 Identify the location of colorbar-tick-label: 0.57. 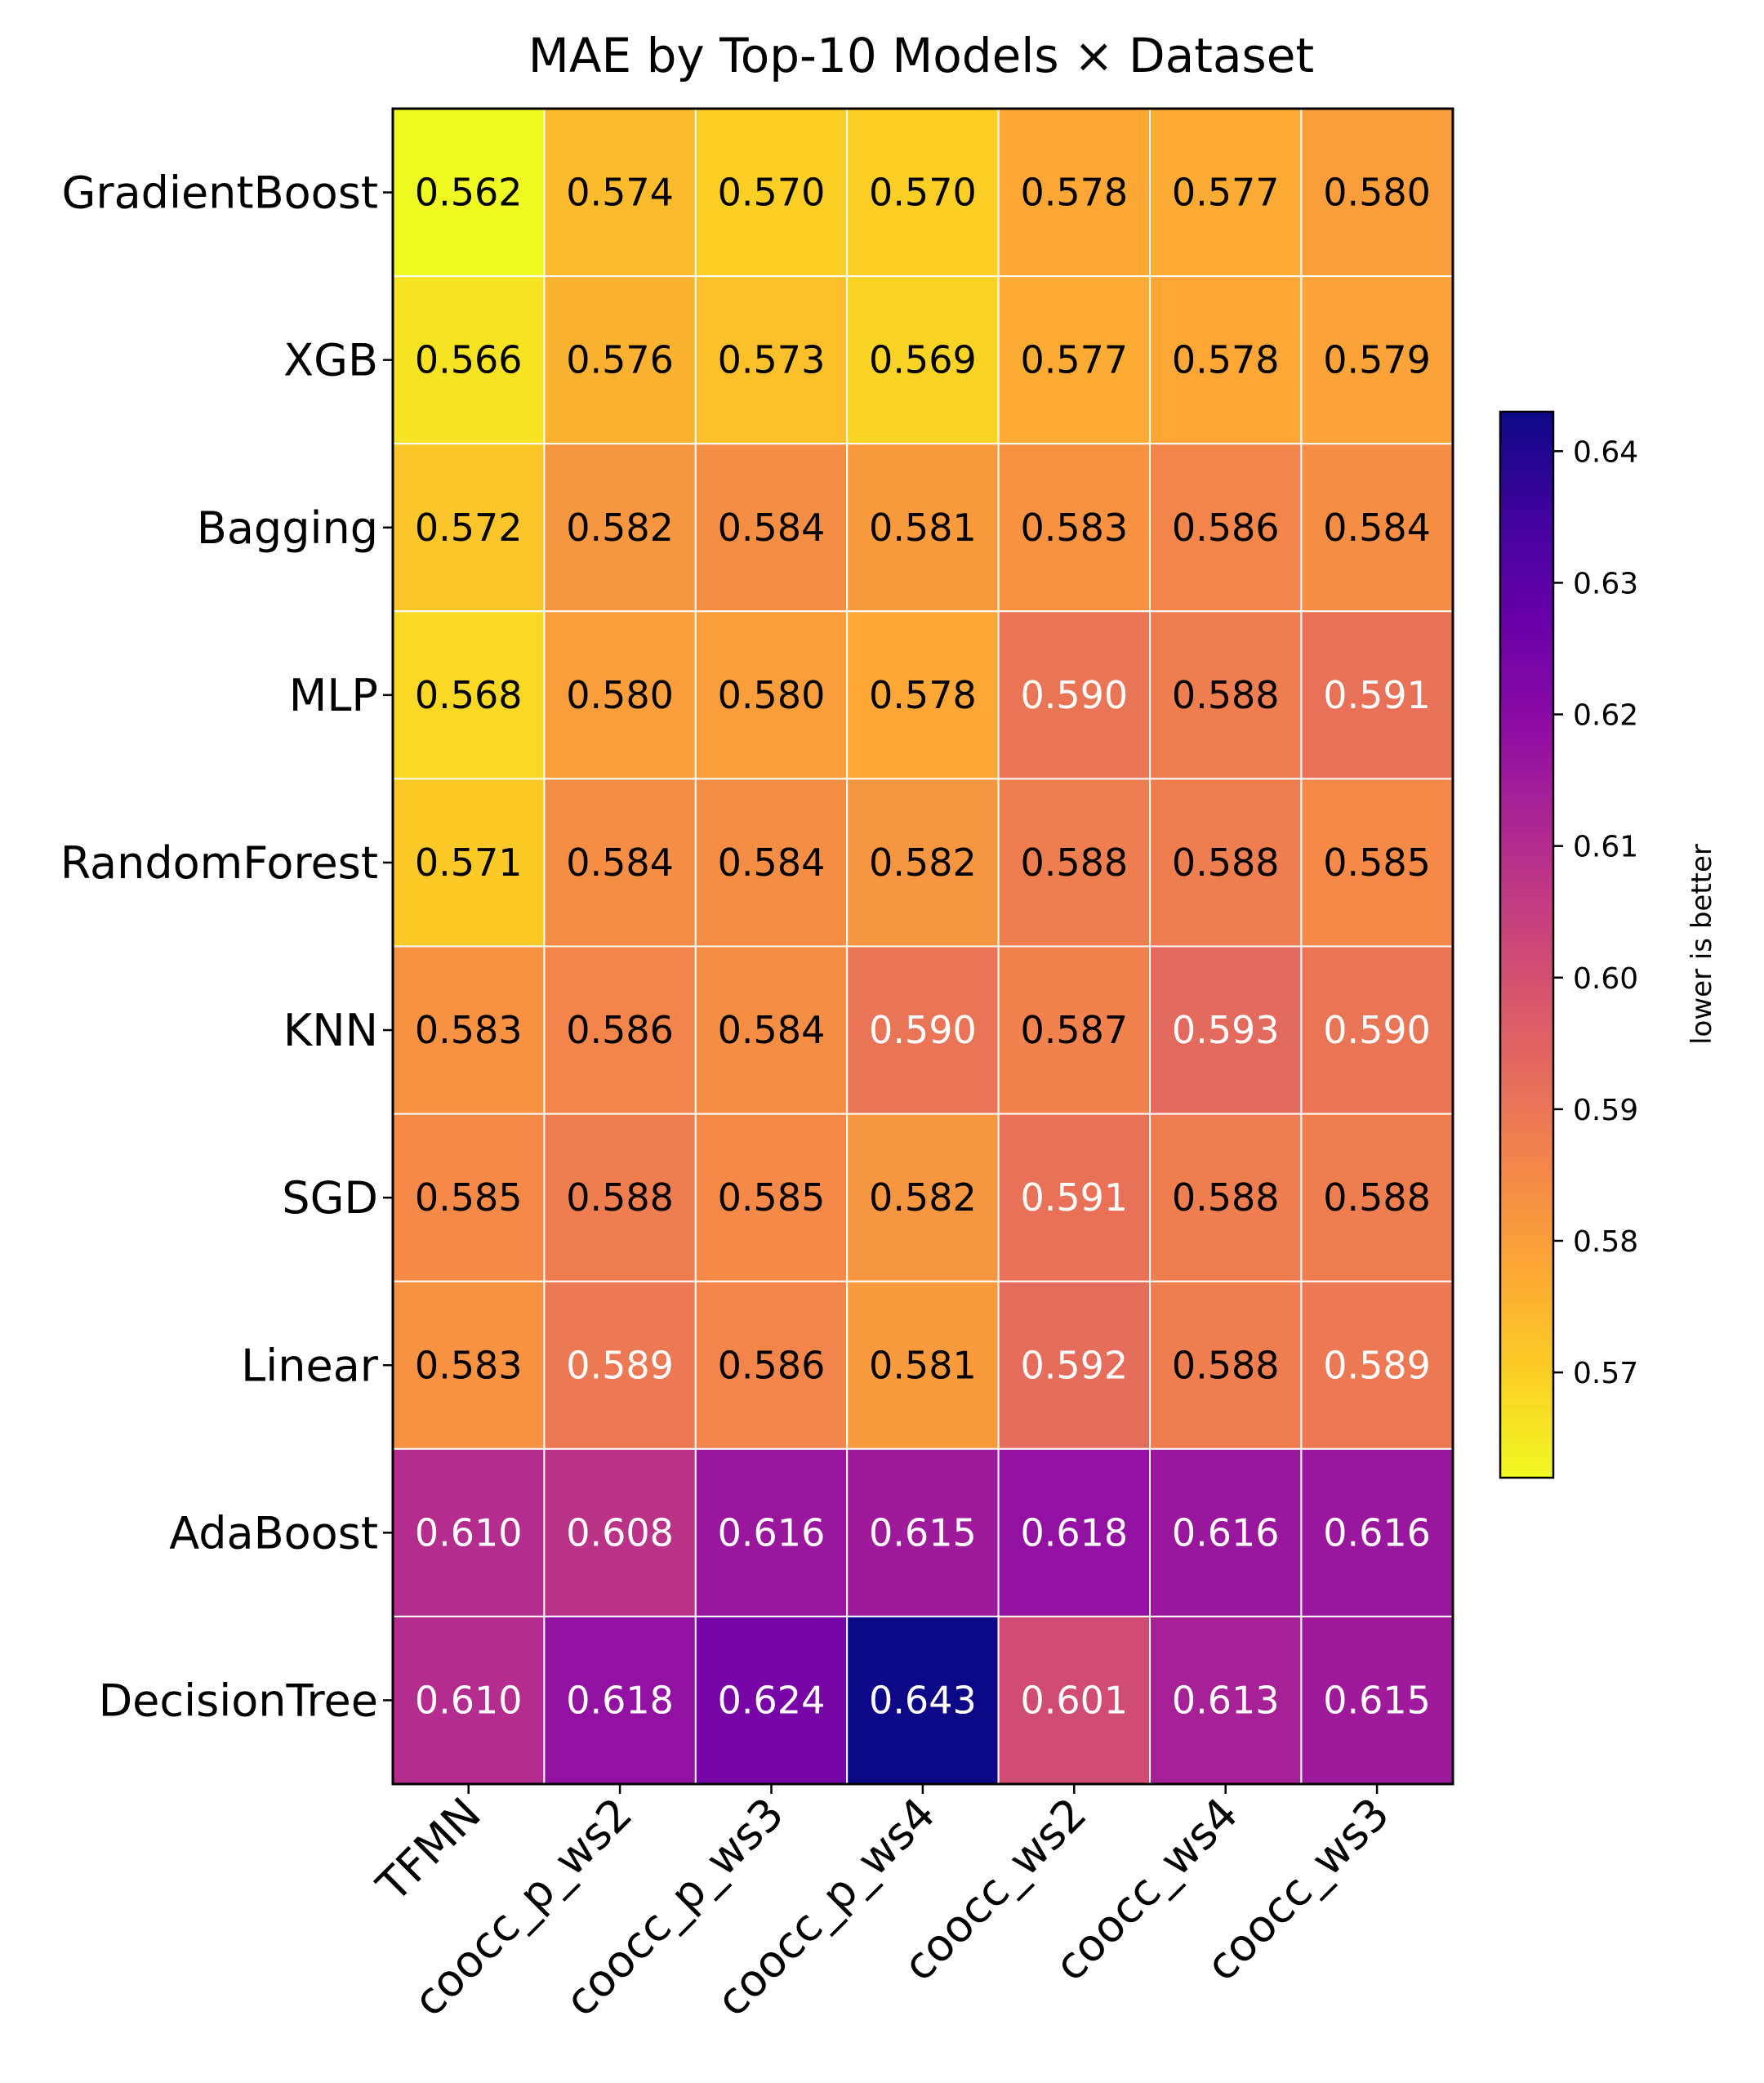
(1605, 1373).